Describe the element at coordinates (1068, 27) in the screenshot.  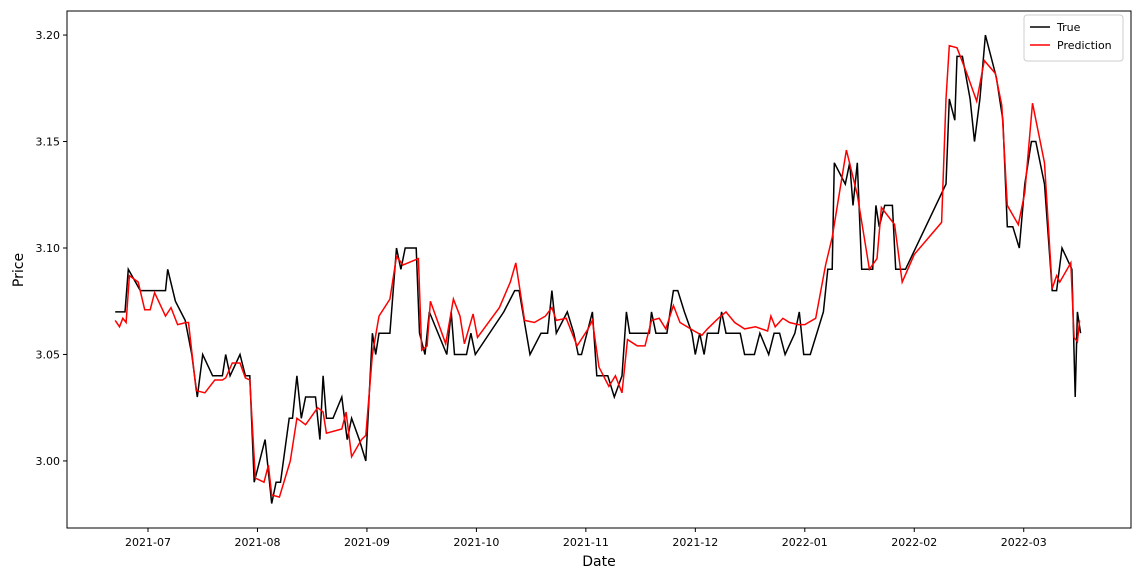
I see `legend-label: True` at that location.